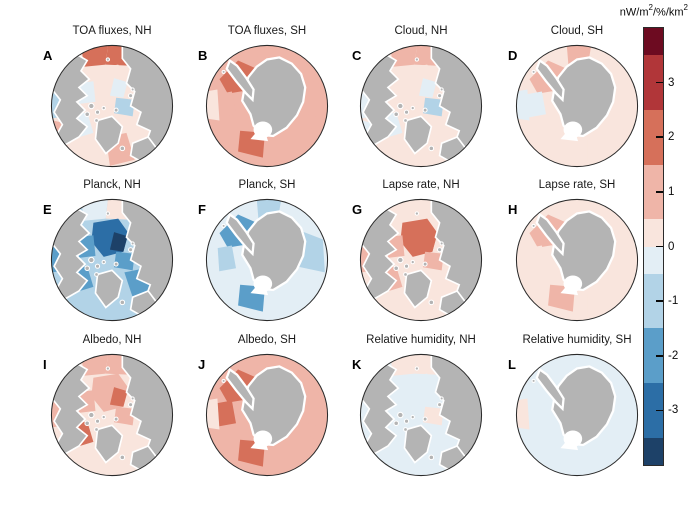 The width and height of the screenshot is (690, 518). Describe the element at coordinates (47, 209) in the screenshot. I see `panel-letter: E` at that location.